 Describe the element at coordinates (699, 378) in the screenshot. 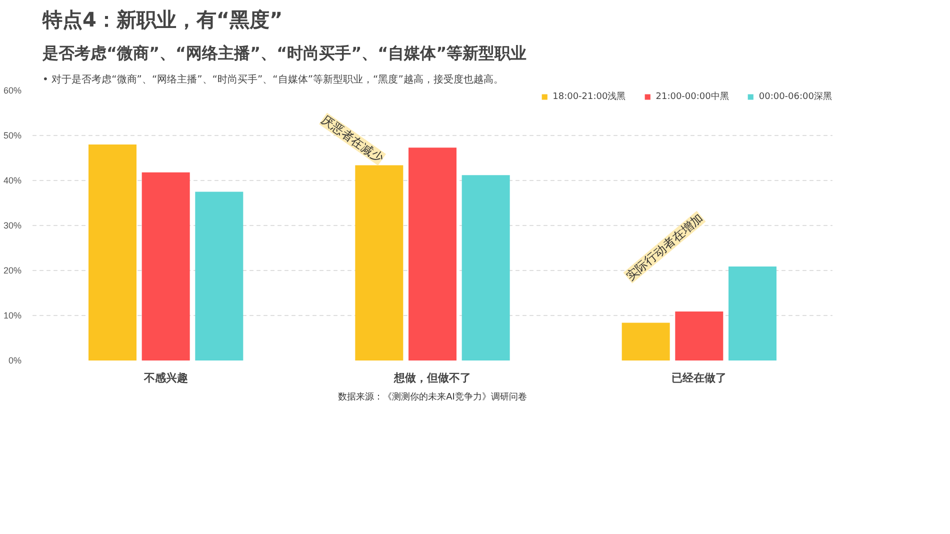

I see `x-tick-label: 已经在做了` at that location.